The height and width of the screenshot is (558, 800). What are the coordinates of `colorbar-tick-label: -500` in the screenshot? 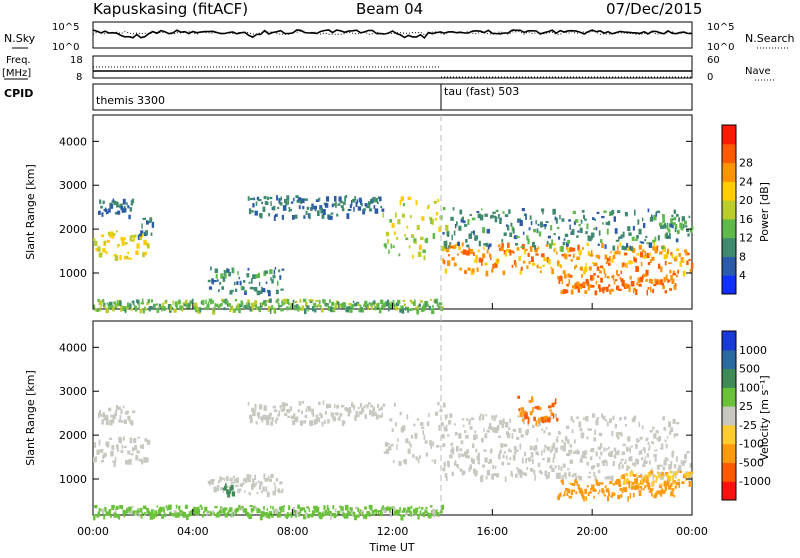 It's located at (751, 462).